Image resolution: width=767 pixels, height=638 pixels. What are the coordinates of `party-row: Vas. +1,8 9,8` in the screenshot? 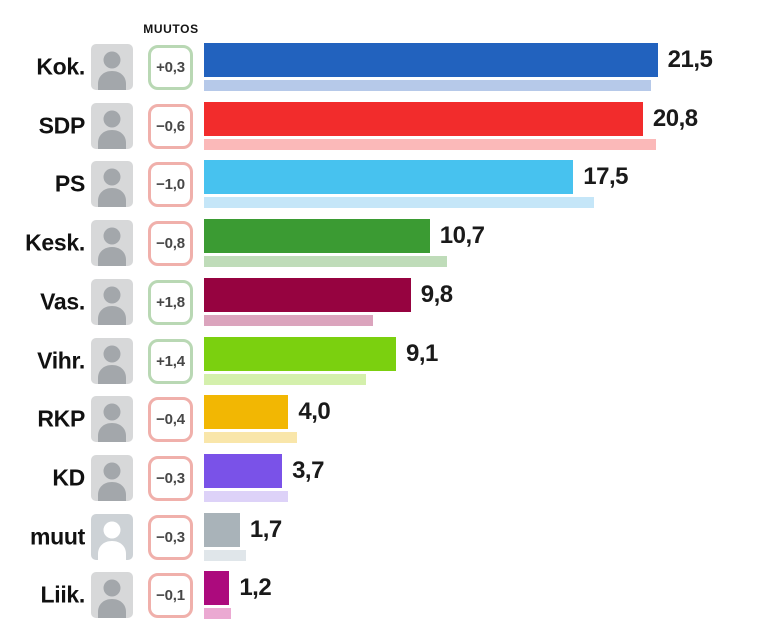 It's located at (383, 301).